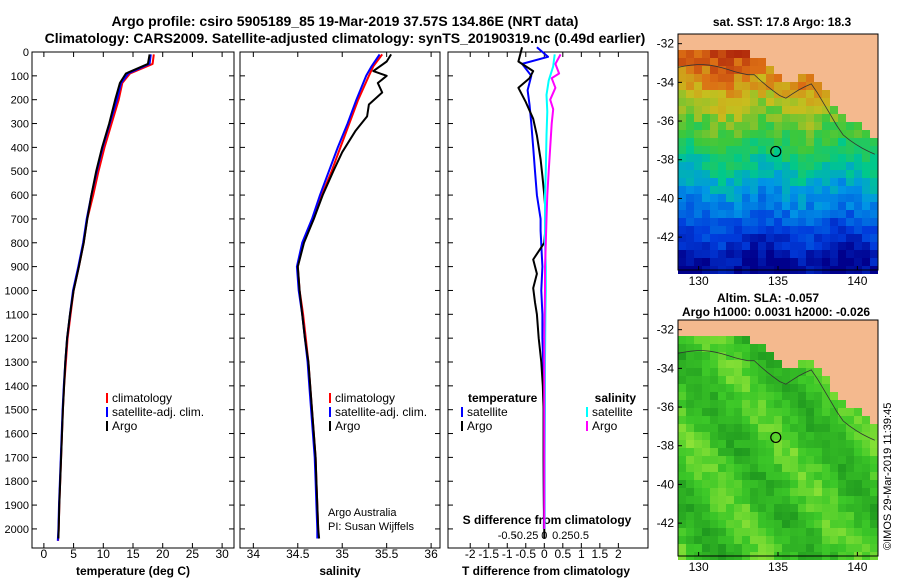  What do you see at coordinates (888, 476) in the screenshot?
I see `credit-text: ©IMOS 29-Mar-2019 11:39:45` at bounding box center [888, 476].